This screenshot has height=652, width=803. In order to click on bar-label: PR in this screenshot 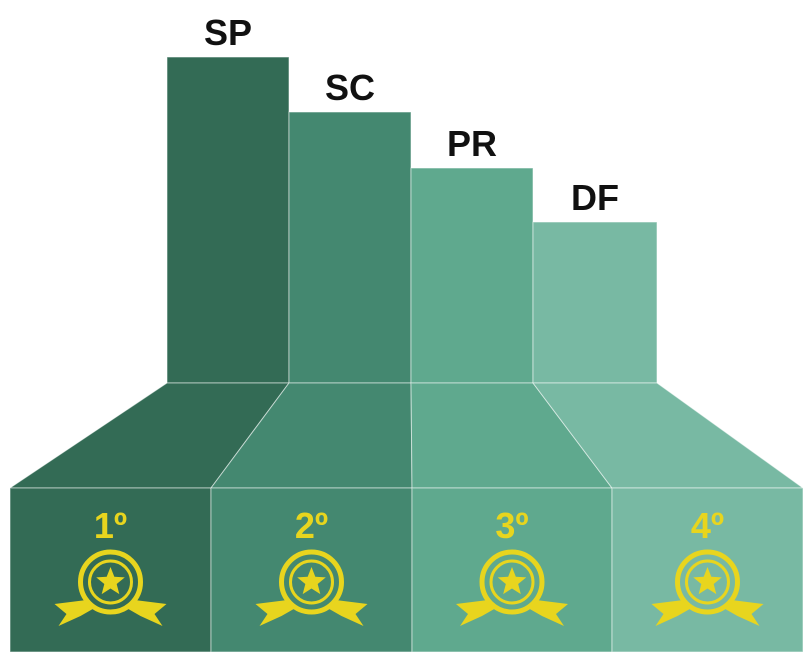, I will do `click(472, 143)`.